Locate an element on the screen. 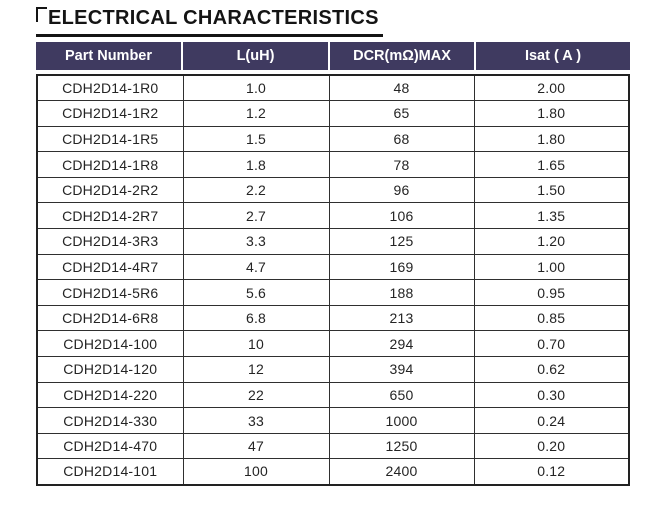 Image resolution: width=666 pixels, height=527 pixels. table-row: CDH2D14-5R6 5.6 188 0.95 is located at coordinates (333, 292).